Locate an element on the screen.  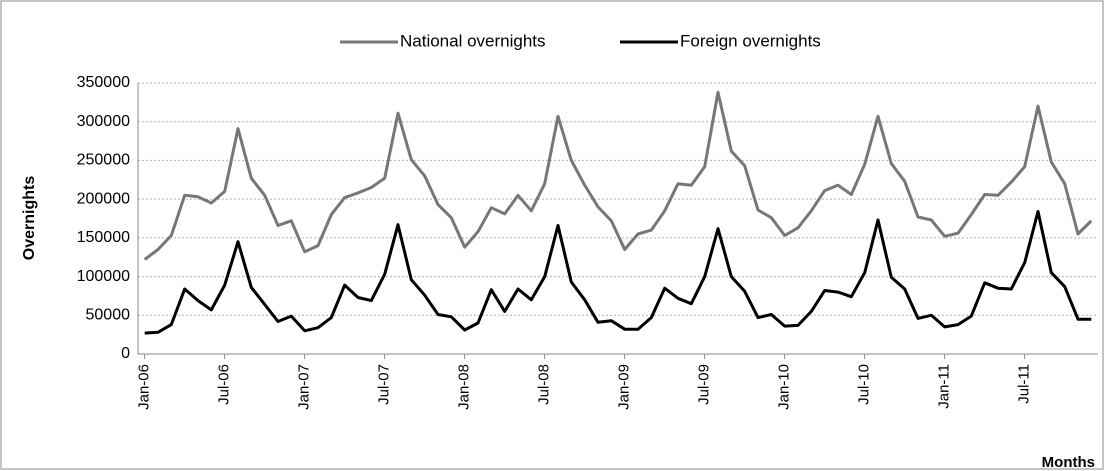
x-axis-label: Months is located at coordinates (1068, 462).